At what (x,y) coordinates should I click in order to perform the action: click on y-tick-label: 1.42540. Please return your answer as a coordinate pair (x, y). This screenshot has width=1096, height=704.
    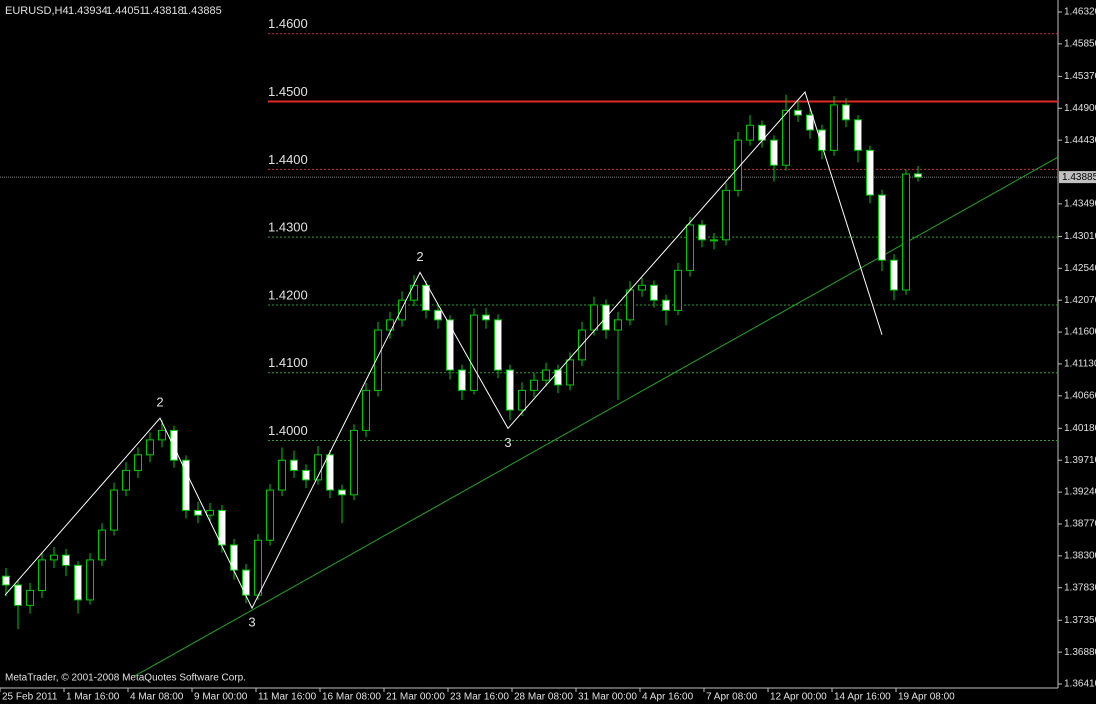
    Looking at the image, I should click on (1080, 268).